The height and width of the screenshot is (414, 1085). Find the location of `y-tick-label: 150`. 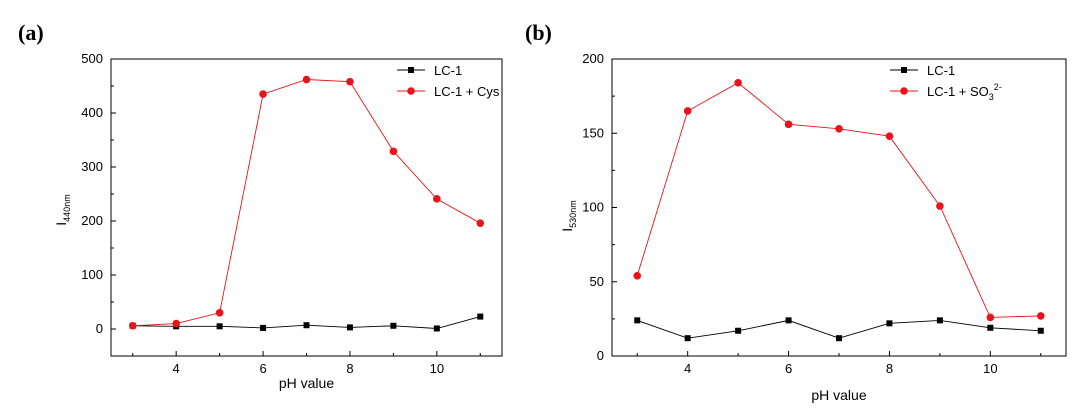

y-tick-label: 150 is located at coordinates (593, 132).